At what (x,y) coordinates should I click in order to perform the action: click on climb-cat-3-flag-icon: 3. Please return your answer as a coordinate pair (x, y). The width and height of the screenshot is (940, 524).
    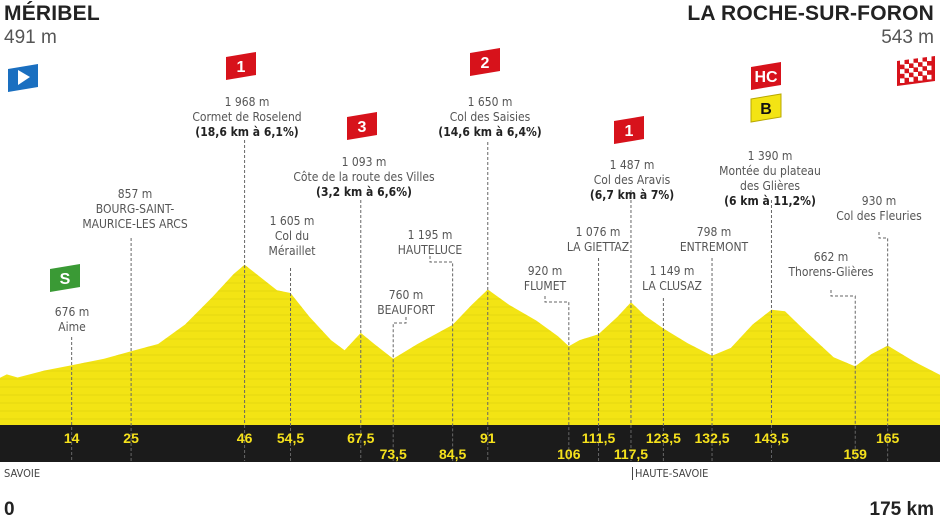
    Looking at the image, I should click on (362, 126).